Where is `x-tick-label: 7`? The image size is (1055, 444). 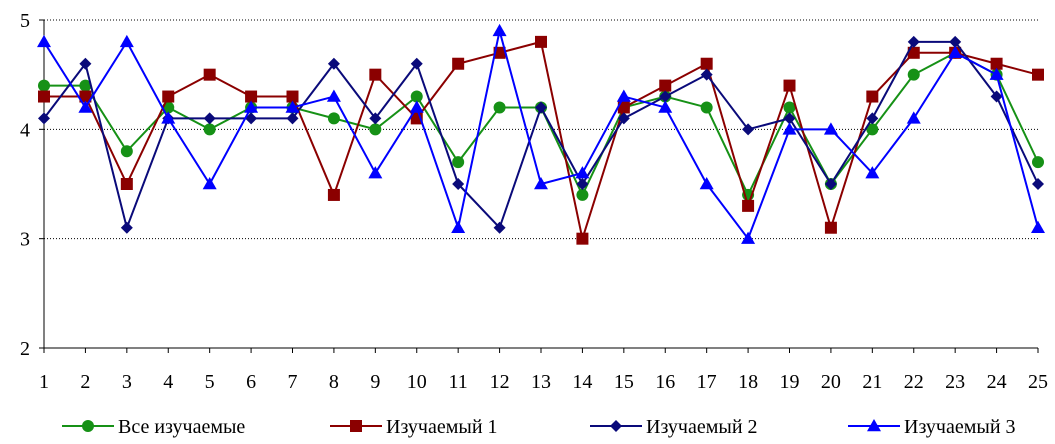
x-tick-label: 7 is located at coordinates (293, 382).